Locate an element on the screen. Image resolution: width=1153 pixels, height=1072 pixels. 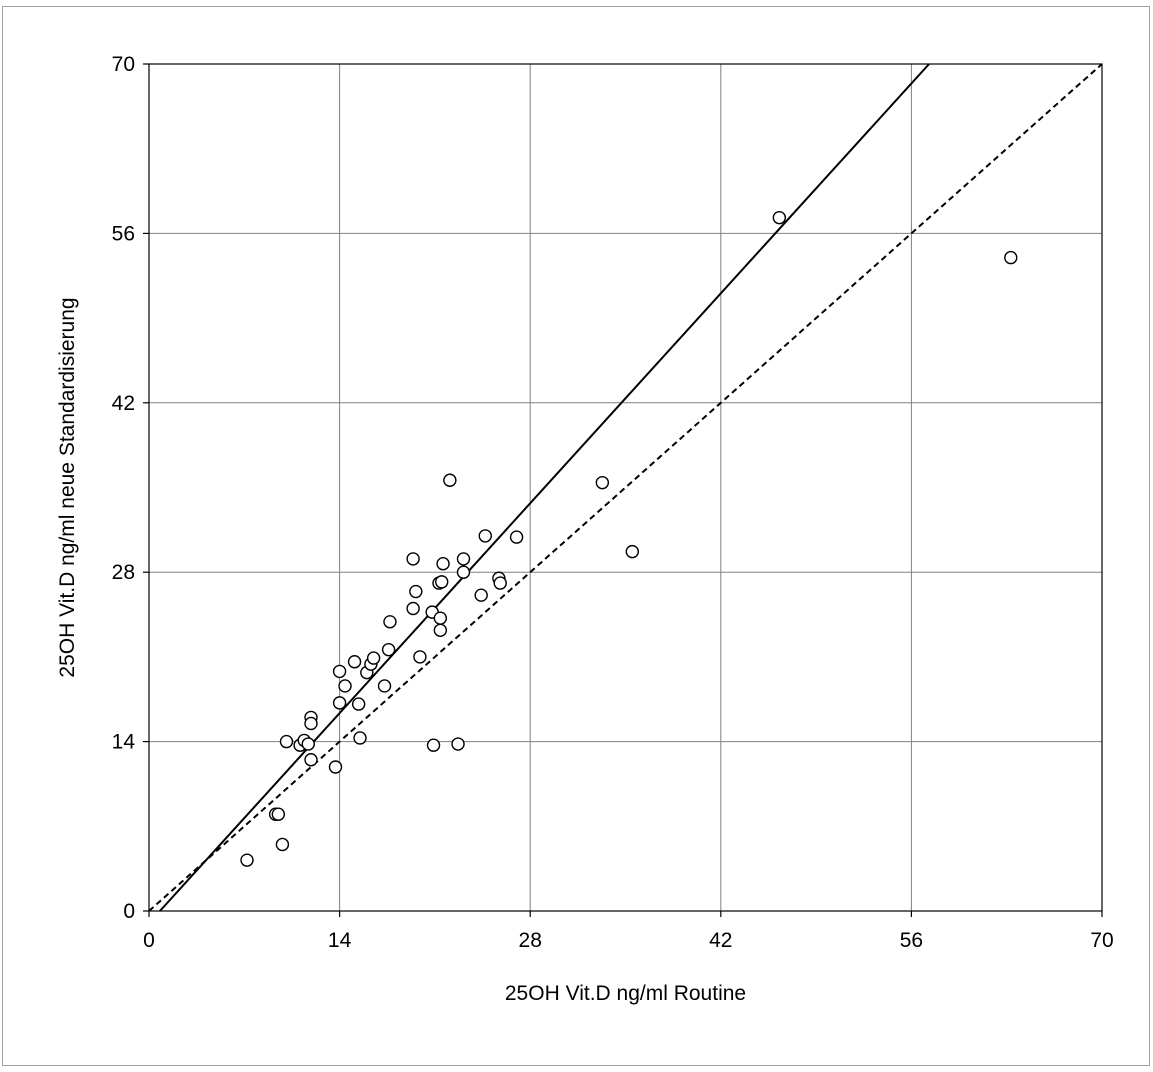
y-axis-label: 25OH Vit.D ng/ml neue Standardisierung is located at coordinates (67, 487).